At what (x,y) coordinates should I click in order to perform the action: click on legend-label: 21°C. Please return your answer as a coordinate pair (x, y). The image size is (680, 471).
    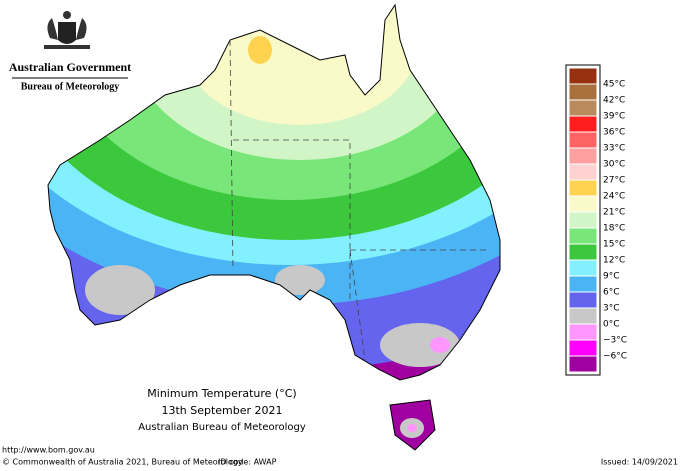
    Looking at the image, I should click on (614, 213).